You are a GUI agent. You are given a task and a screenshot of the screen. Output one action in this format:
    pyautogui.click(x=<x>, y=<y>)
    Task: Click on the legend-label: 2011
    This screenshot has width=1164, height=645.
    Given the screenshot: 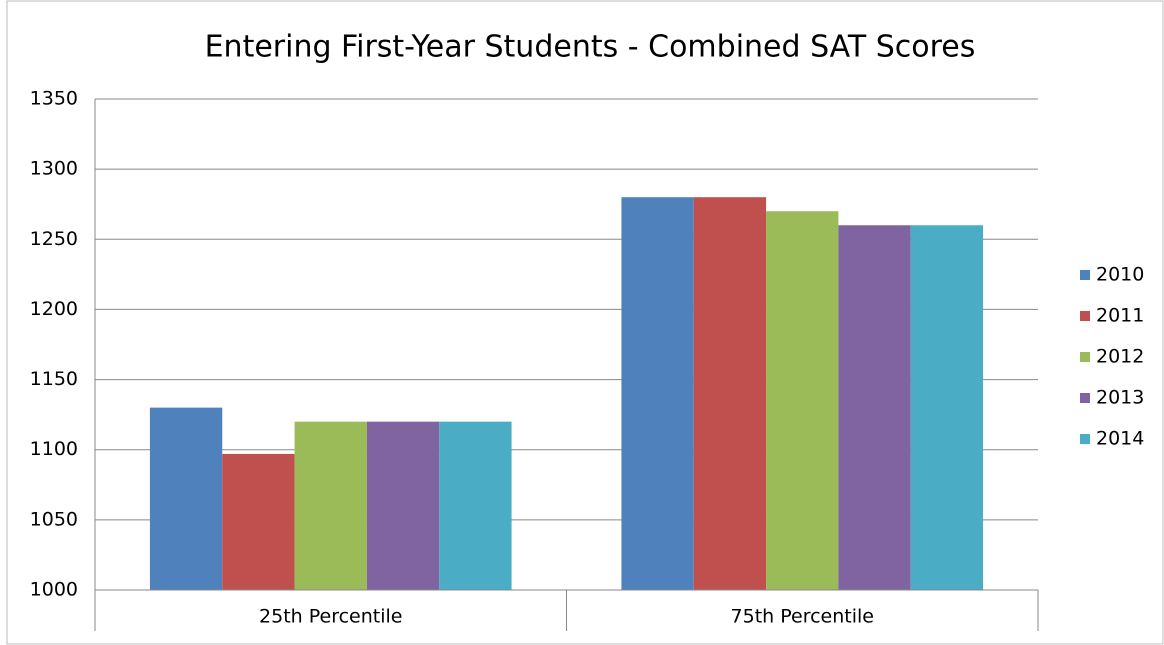 What is the action you would take?
    pyautogui.click(x=1120, y=316)
    